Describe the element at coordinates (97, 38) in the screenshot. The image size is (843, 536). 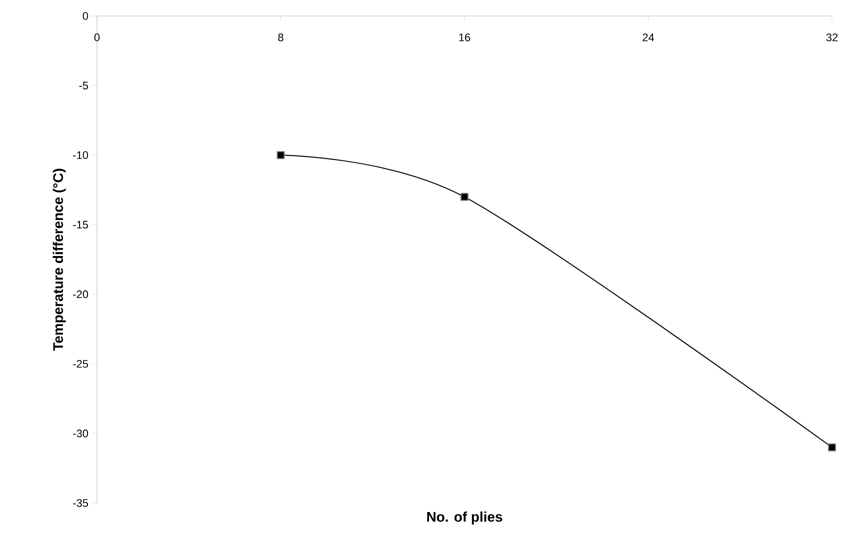
I see `x-tick-label: 0` at that location.